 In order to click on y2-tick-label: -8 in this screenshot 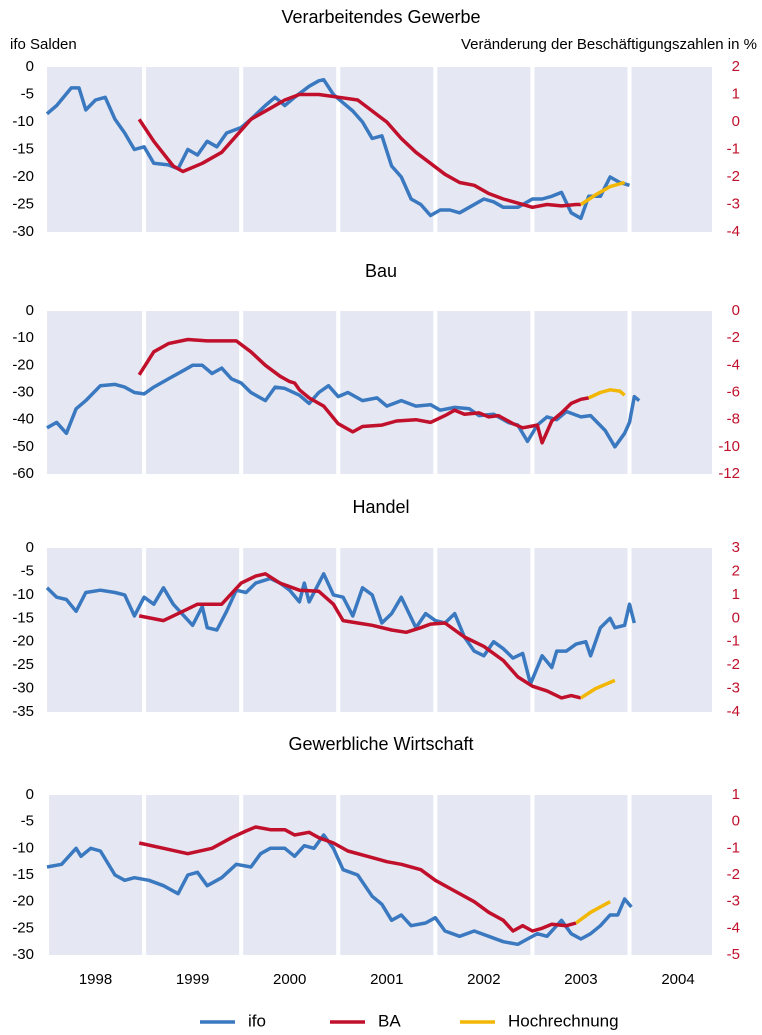, I will do `click(733, 419)`.